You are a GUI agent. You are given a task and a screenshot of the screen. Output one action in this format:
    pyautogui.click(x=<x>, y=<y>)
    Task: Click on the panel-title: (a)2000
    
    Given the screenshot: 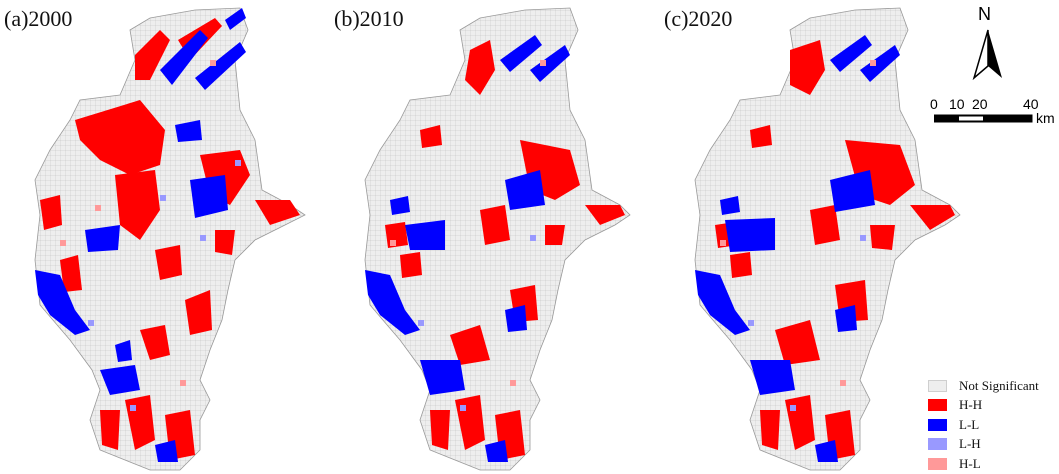 What is the action you would take?
    pyautogui.click(x=38, y=18)
    